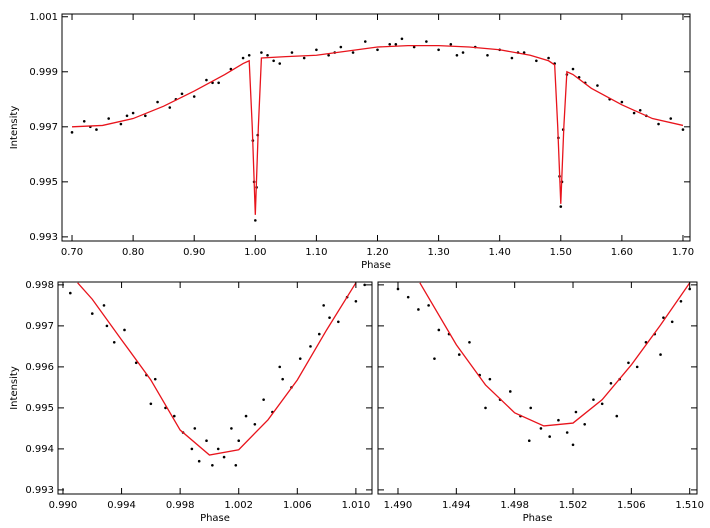 This screenshot has height=528, width=710. I want to click on y-axis-label: Intensity, so click(14, 128).